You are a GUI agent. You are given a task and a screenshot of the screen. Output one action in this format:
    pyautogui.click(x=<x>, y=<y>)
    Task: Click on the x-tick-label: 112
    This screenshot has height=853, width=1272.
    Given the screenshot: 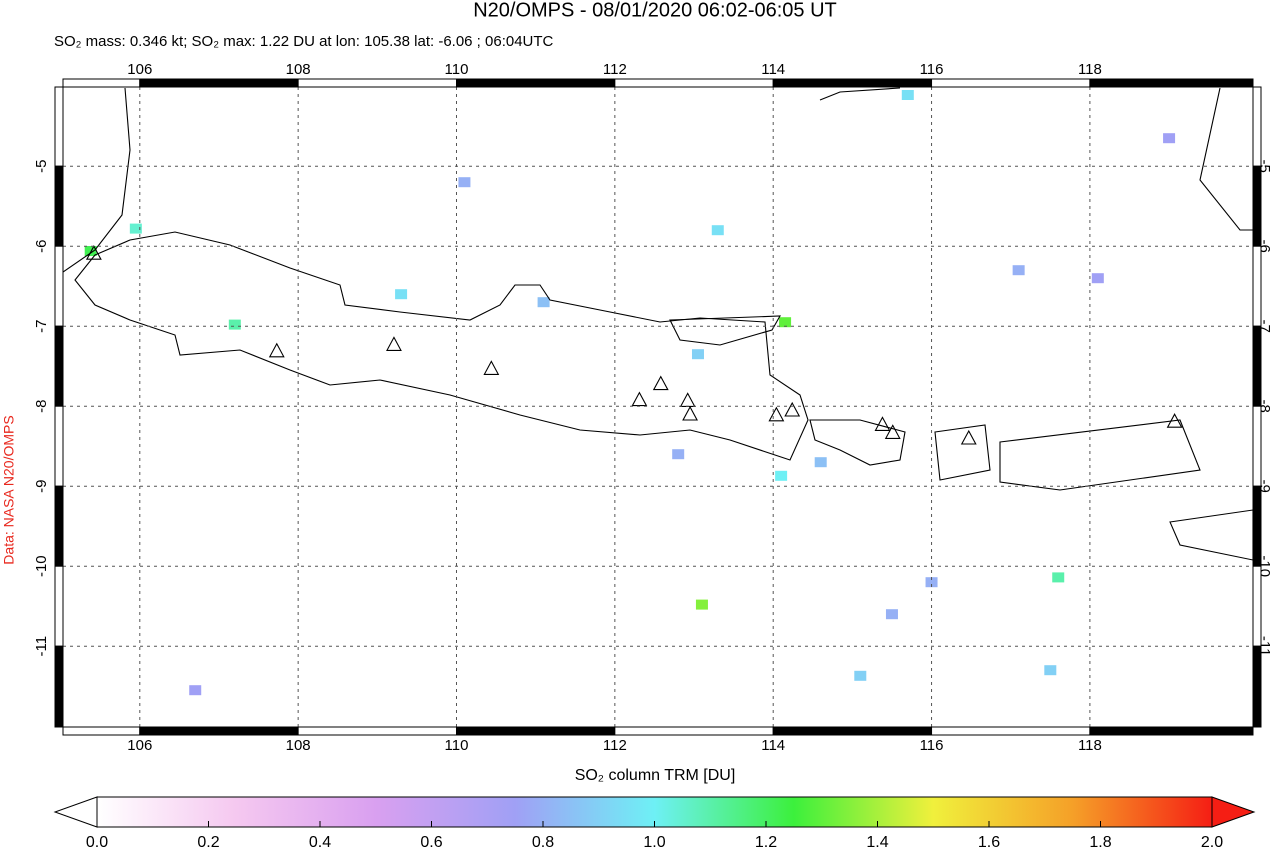 What is the action you would take?
    pyautogui.click(x=615, y=745)
    